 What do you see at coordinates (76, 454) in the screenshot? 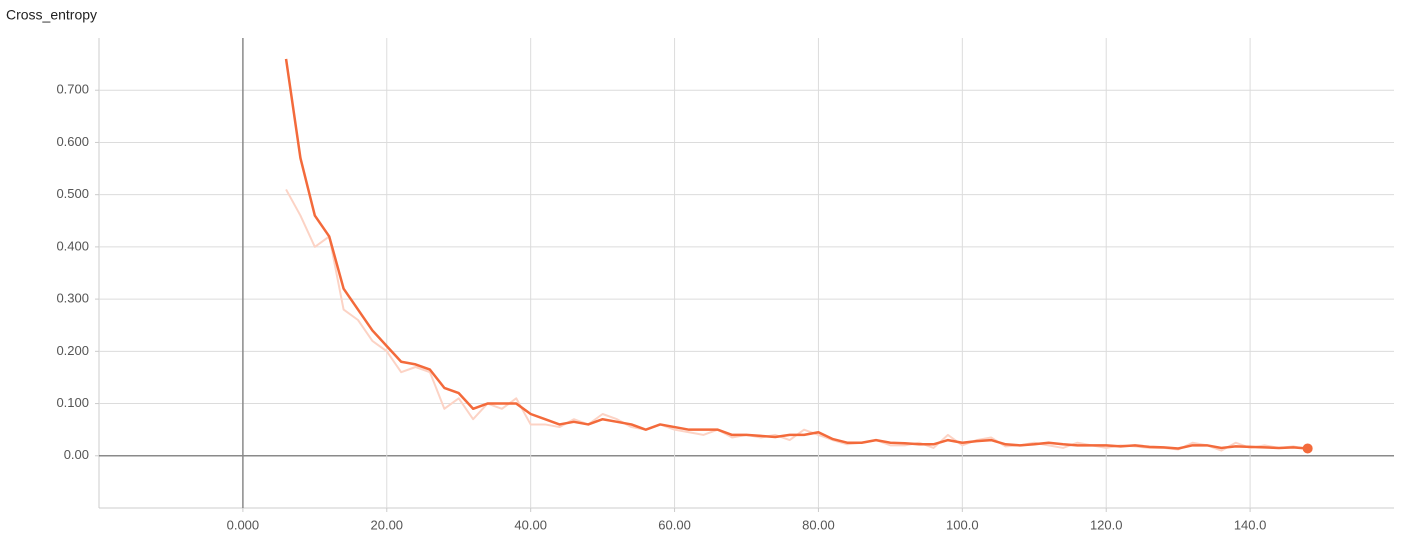
I see `y-tick-label: 0.00` at bounding box center [76, 454].